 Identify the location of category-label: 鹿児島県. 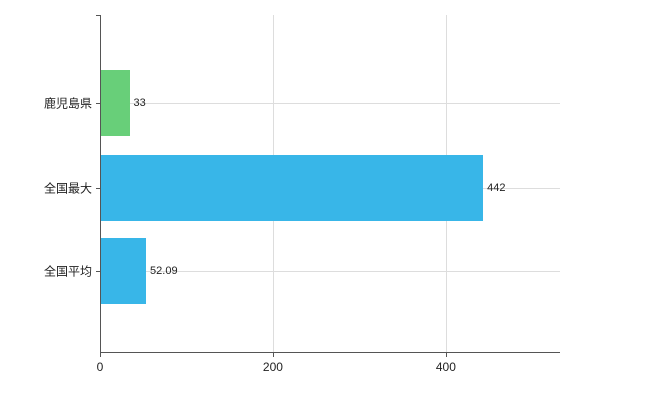
(67, 103).